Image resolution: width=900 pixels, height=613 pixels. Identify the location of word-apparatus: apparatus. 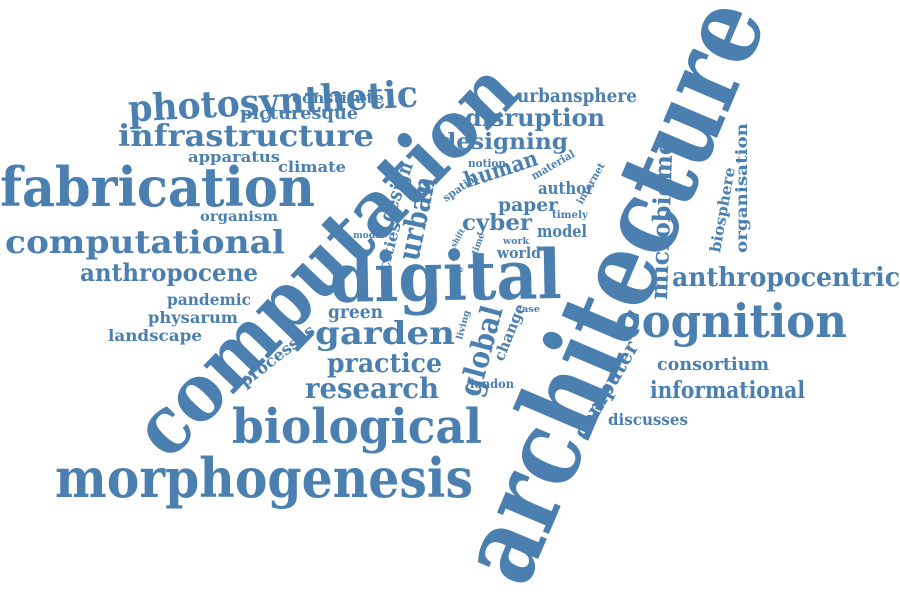
(234, 157).